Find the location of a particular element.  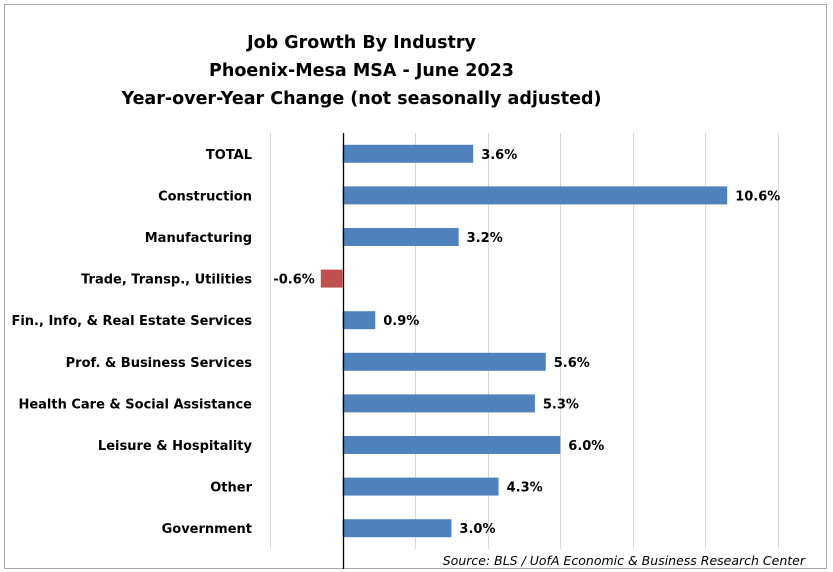

chart-title-line-2: Phoenix-Mesa MSA - June 2023 is located at coordinates (361, 71).